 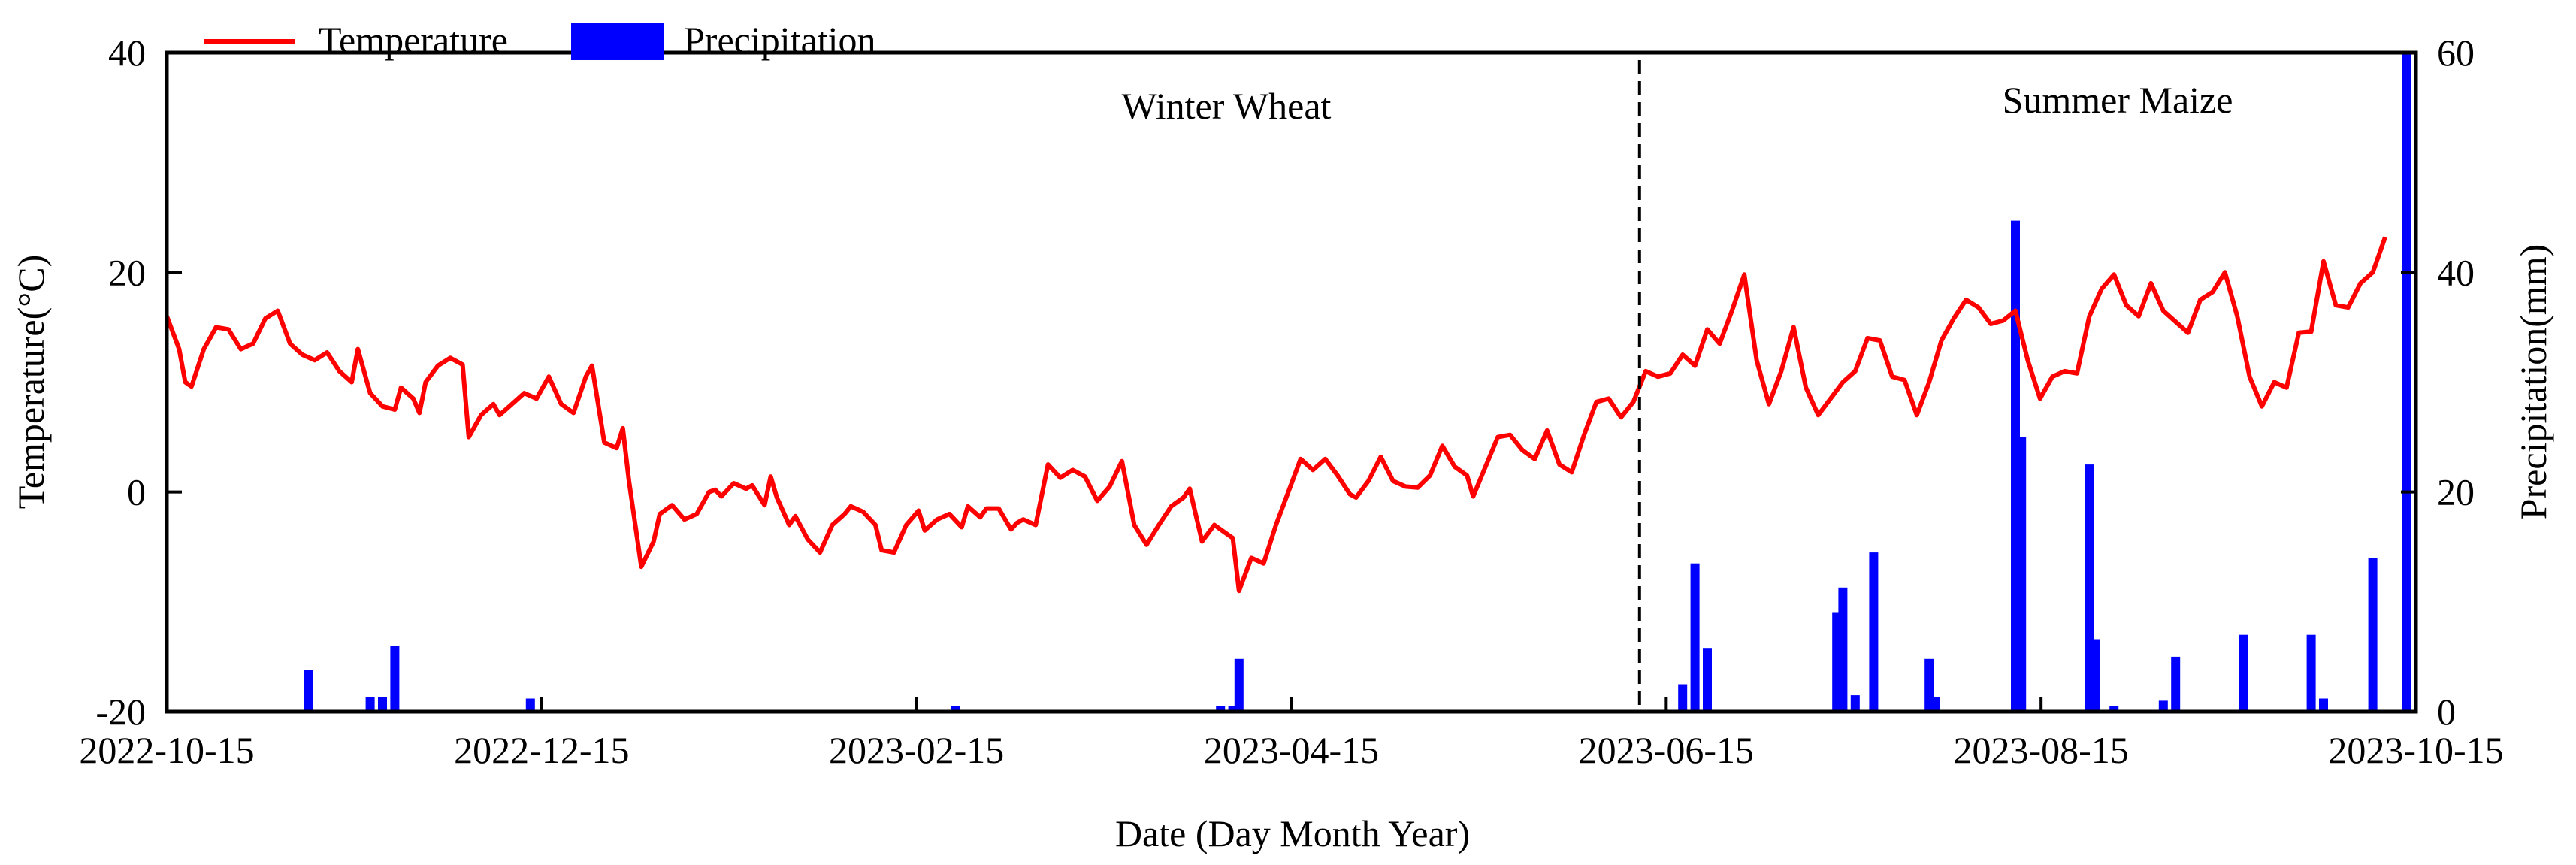 I want to click on x-tick-label: 2023-10-15, so click(x=2416, y=750).